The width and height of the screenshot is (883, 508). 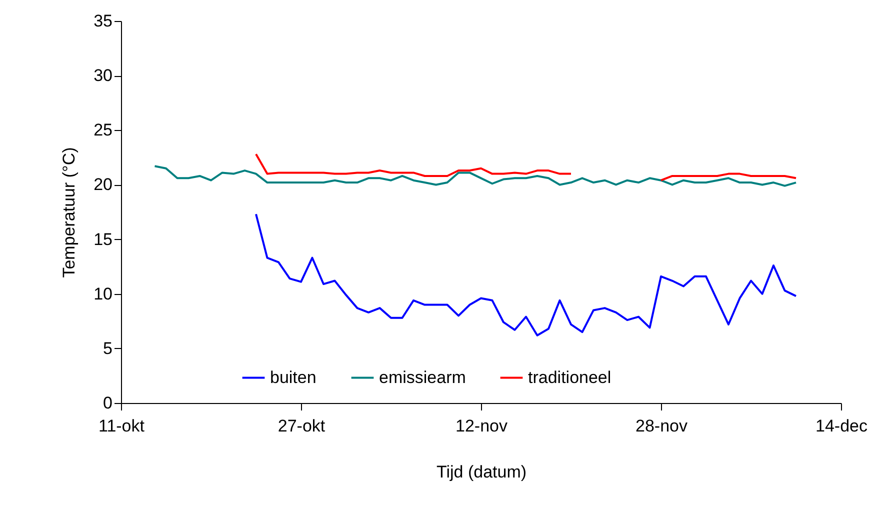 What do you see at coordinates (481, 472) in the screenshot?
I see `x-axis-title: Tijd (datum)` at bounding box center [481, 472].